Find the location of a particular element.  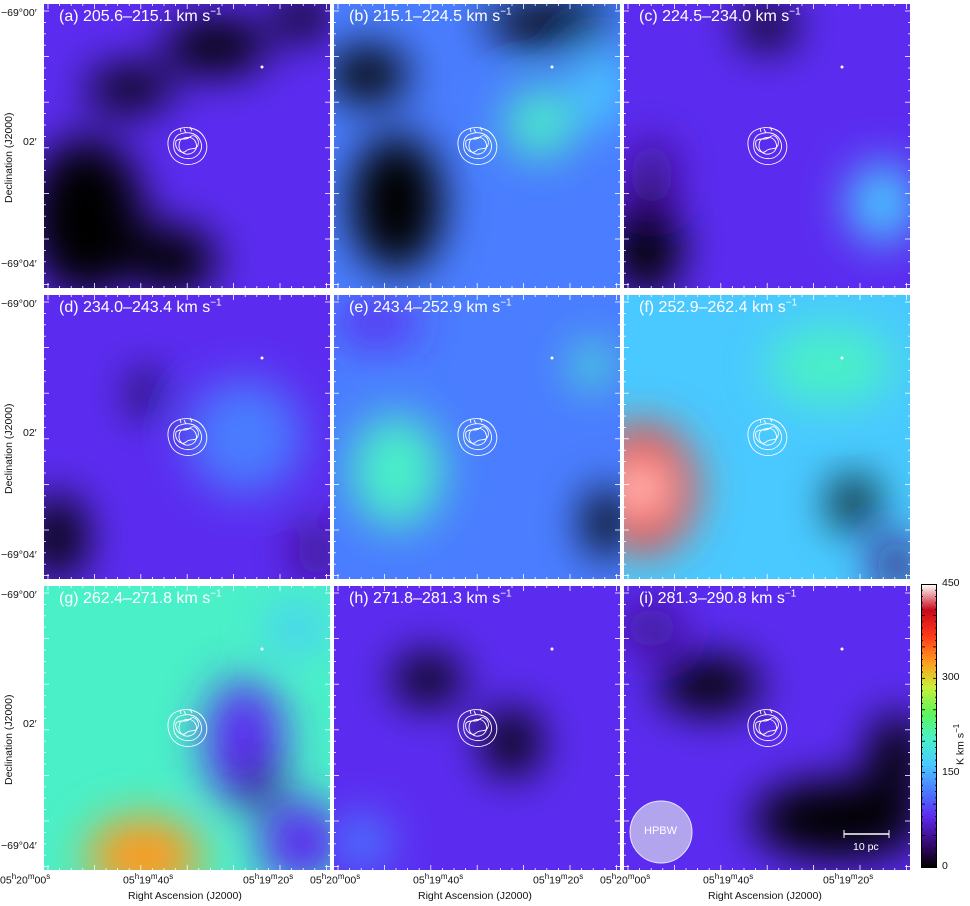

panel-title-g: (g) 262.4–271.8 km s−1 is located at coordinates (140, 598).